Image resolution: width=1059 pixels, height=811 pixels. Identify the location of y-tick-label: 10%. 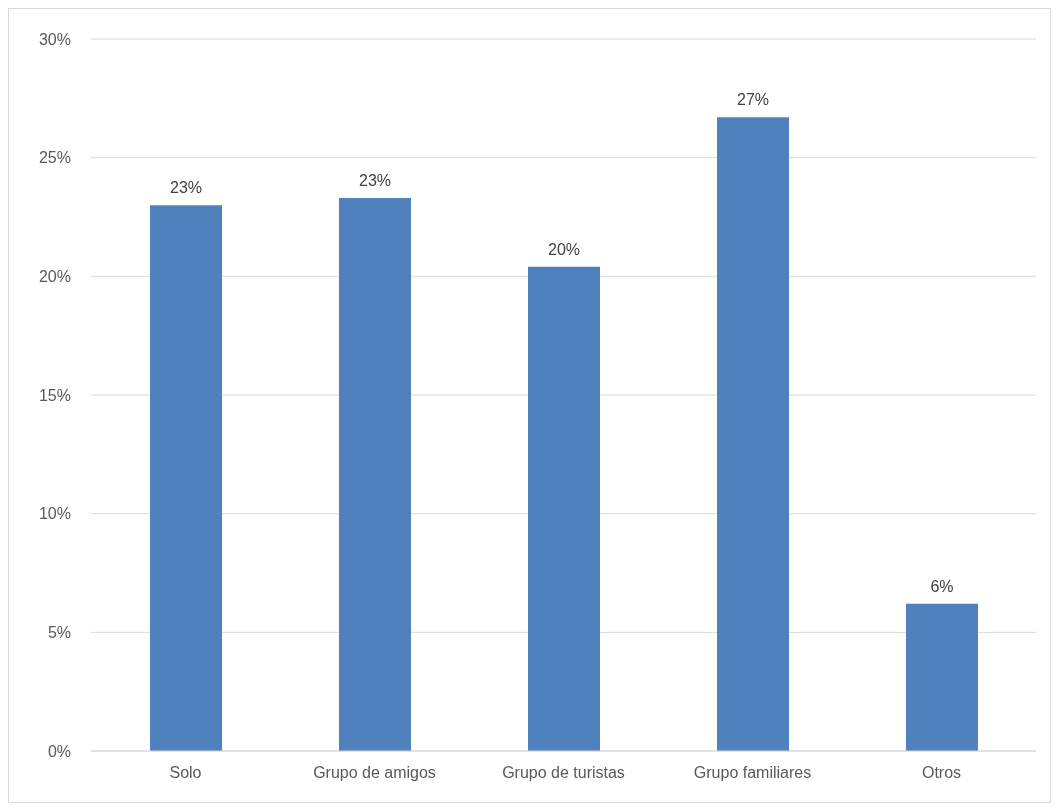
(54, 514).